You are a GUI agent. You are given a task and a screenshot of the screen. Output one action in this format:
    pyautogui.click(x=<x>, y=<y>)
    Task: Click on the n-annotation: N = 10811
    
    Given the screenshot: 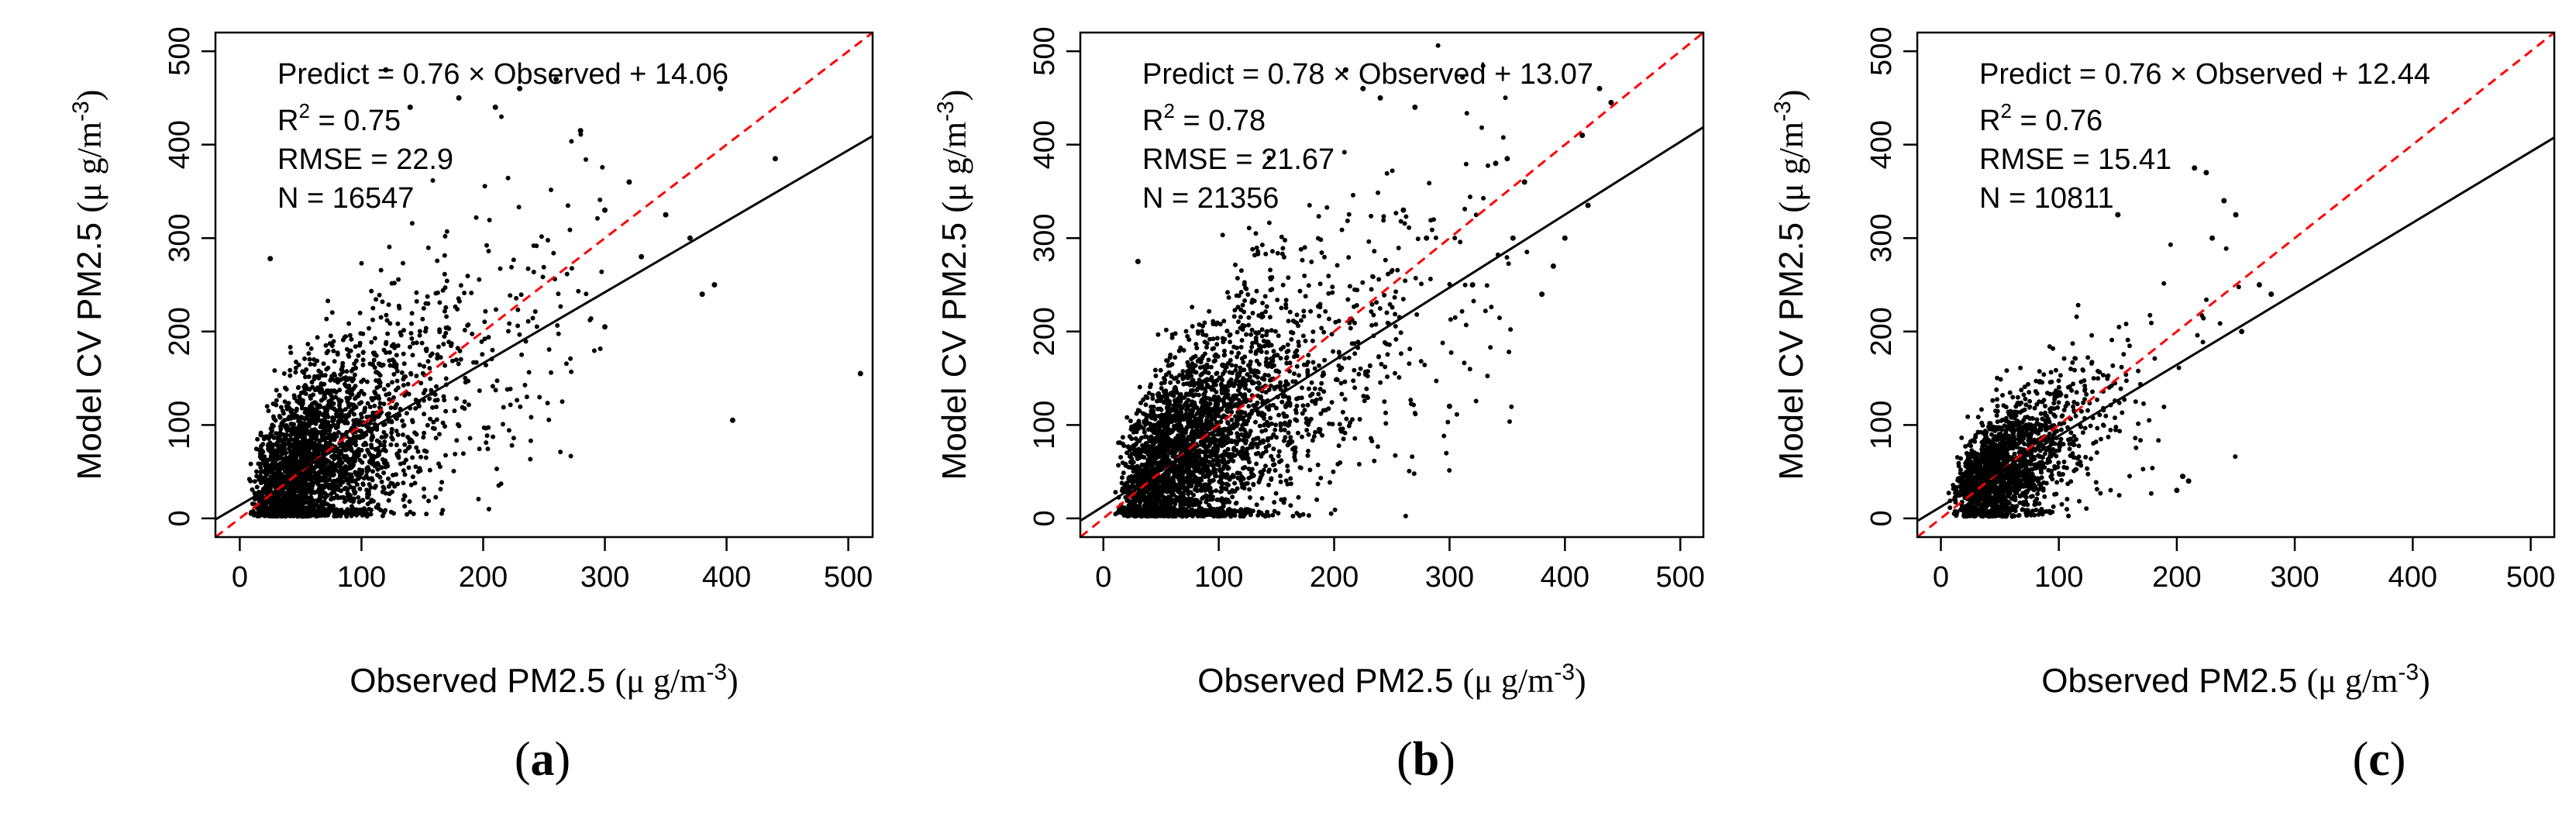 What is the action you would take?
    pyautogui.click(x=2046, y=198)
    